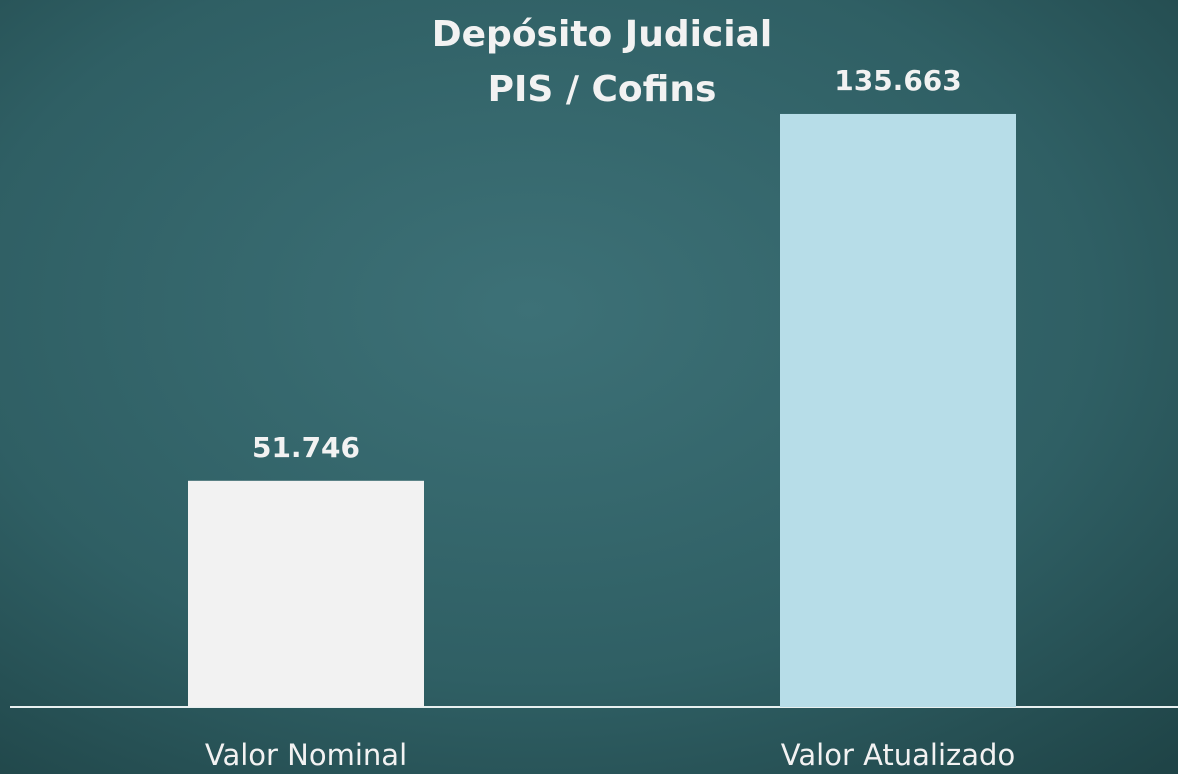  I want to click on bar, so click(306, 593).